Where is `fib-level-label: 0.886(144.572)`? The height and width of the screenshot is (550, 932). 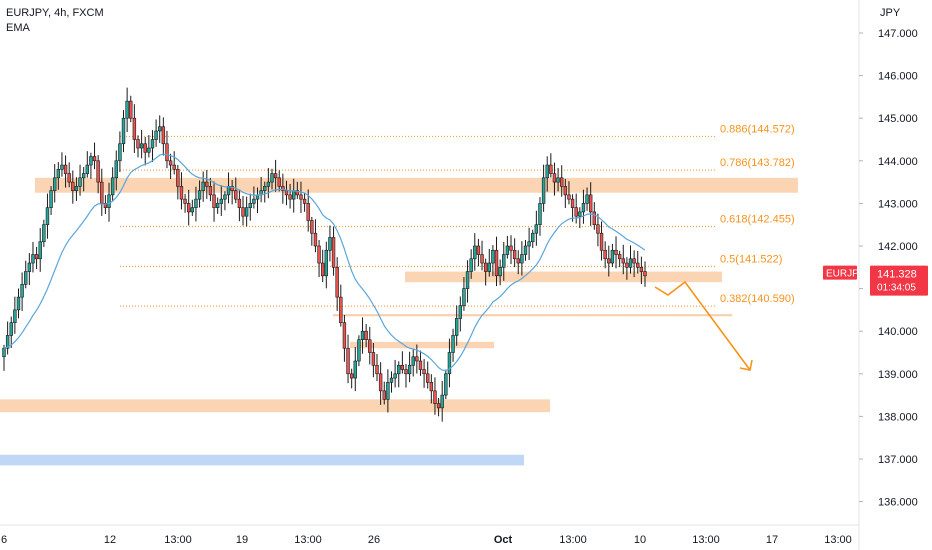
fib-level-label: 0.886(144.572) is located at coordinates (757, 129).